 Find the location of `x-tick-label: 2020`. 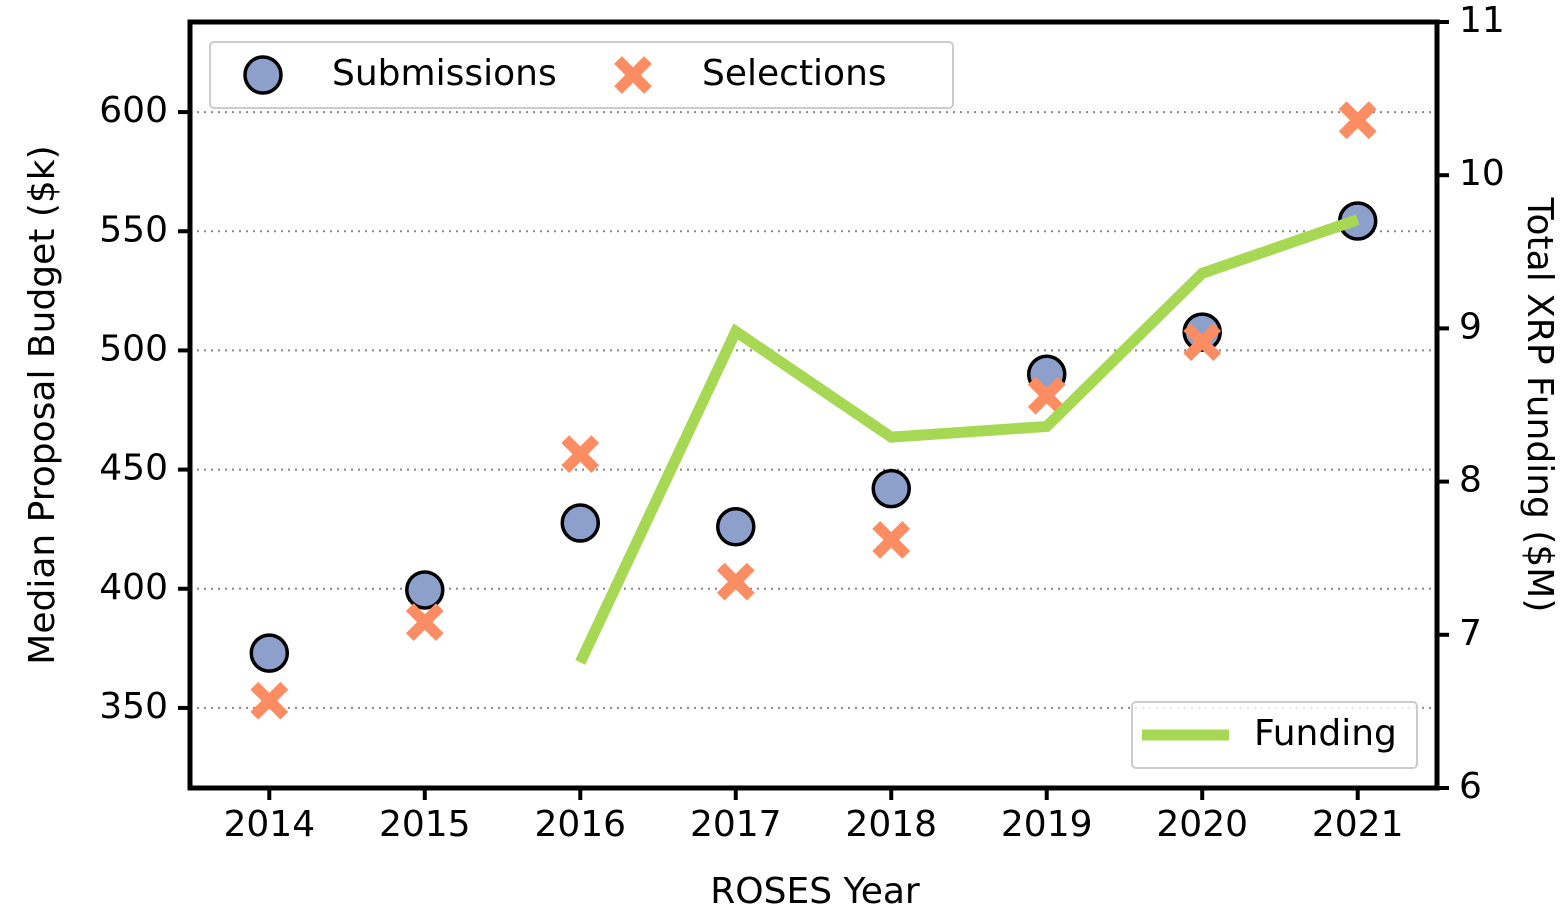

x-tick-label: 2020 is located at coordinates (1202, 824).